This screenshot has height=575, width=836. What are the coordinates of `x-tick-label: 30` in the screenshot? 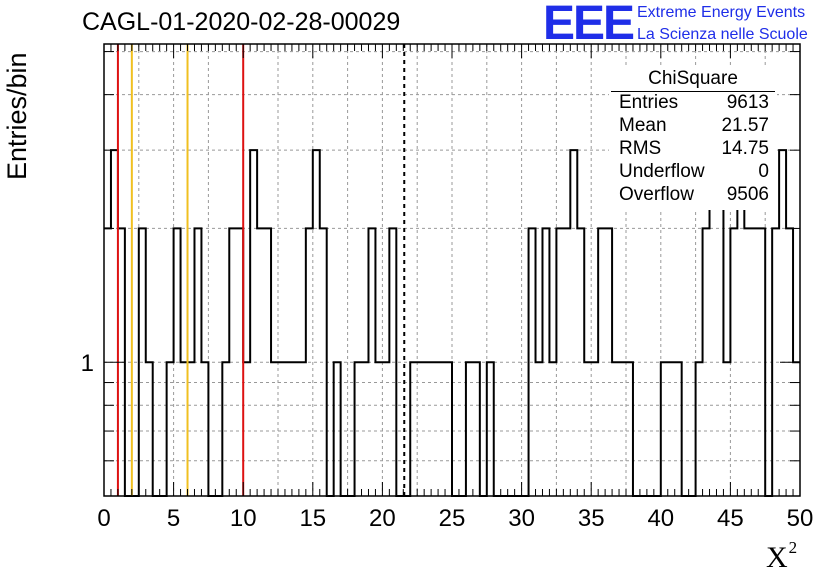 It's located at (521, 518).